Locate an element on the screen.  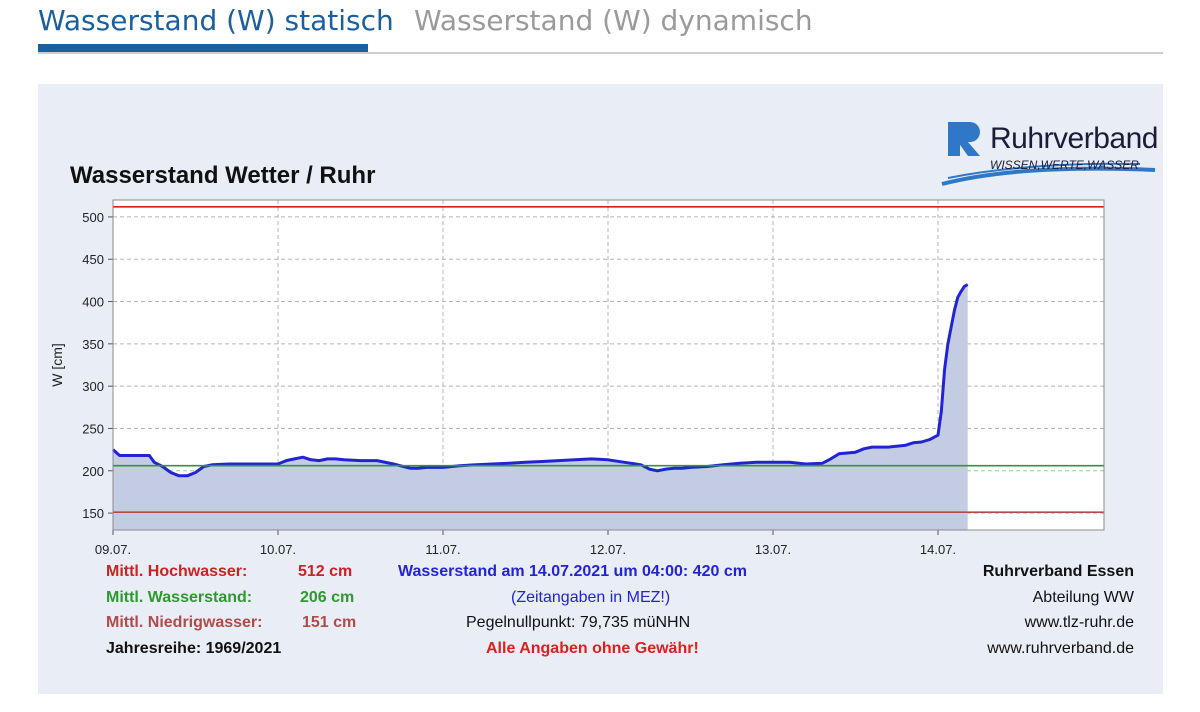
abteilung: Abteilung WW is located at coordinates (1083, 597).